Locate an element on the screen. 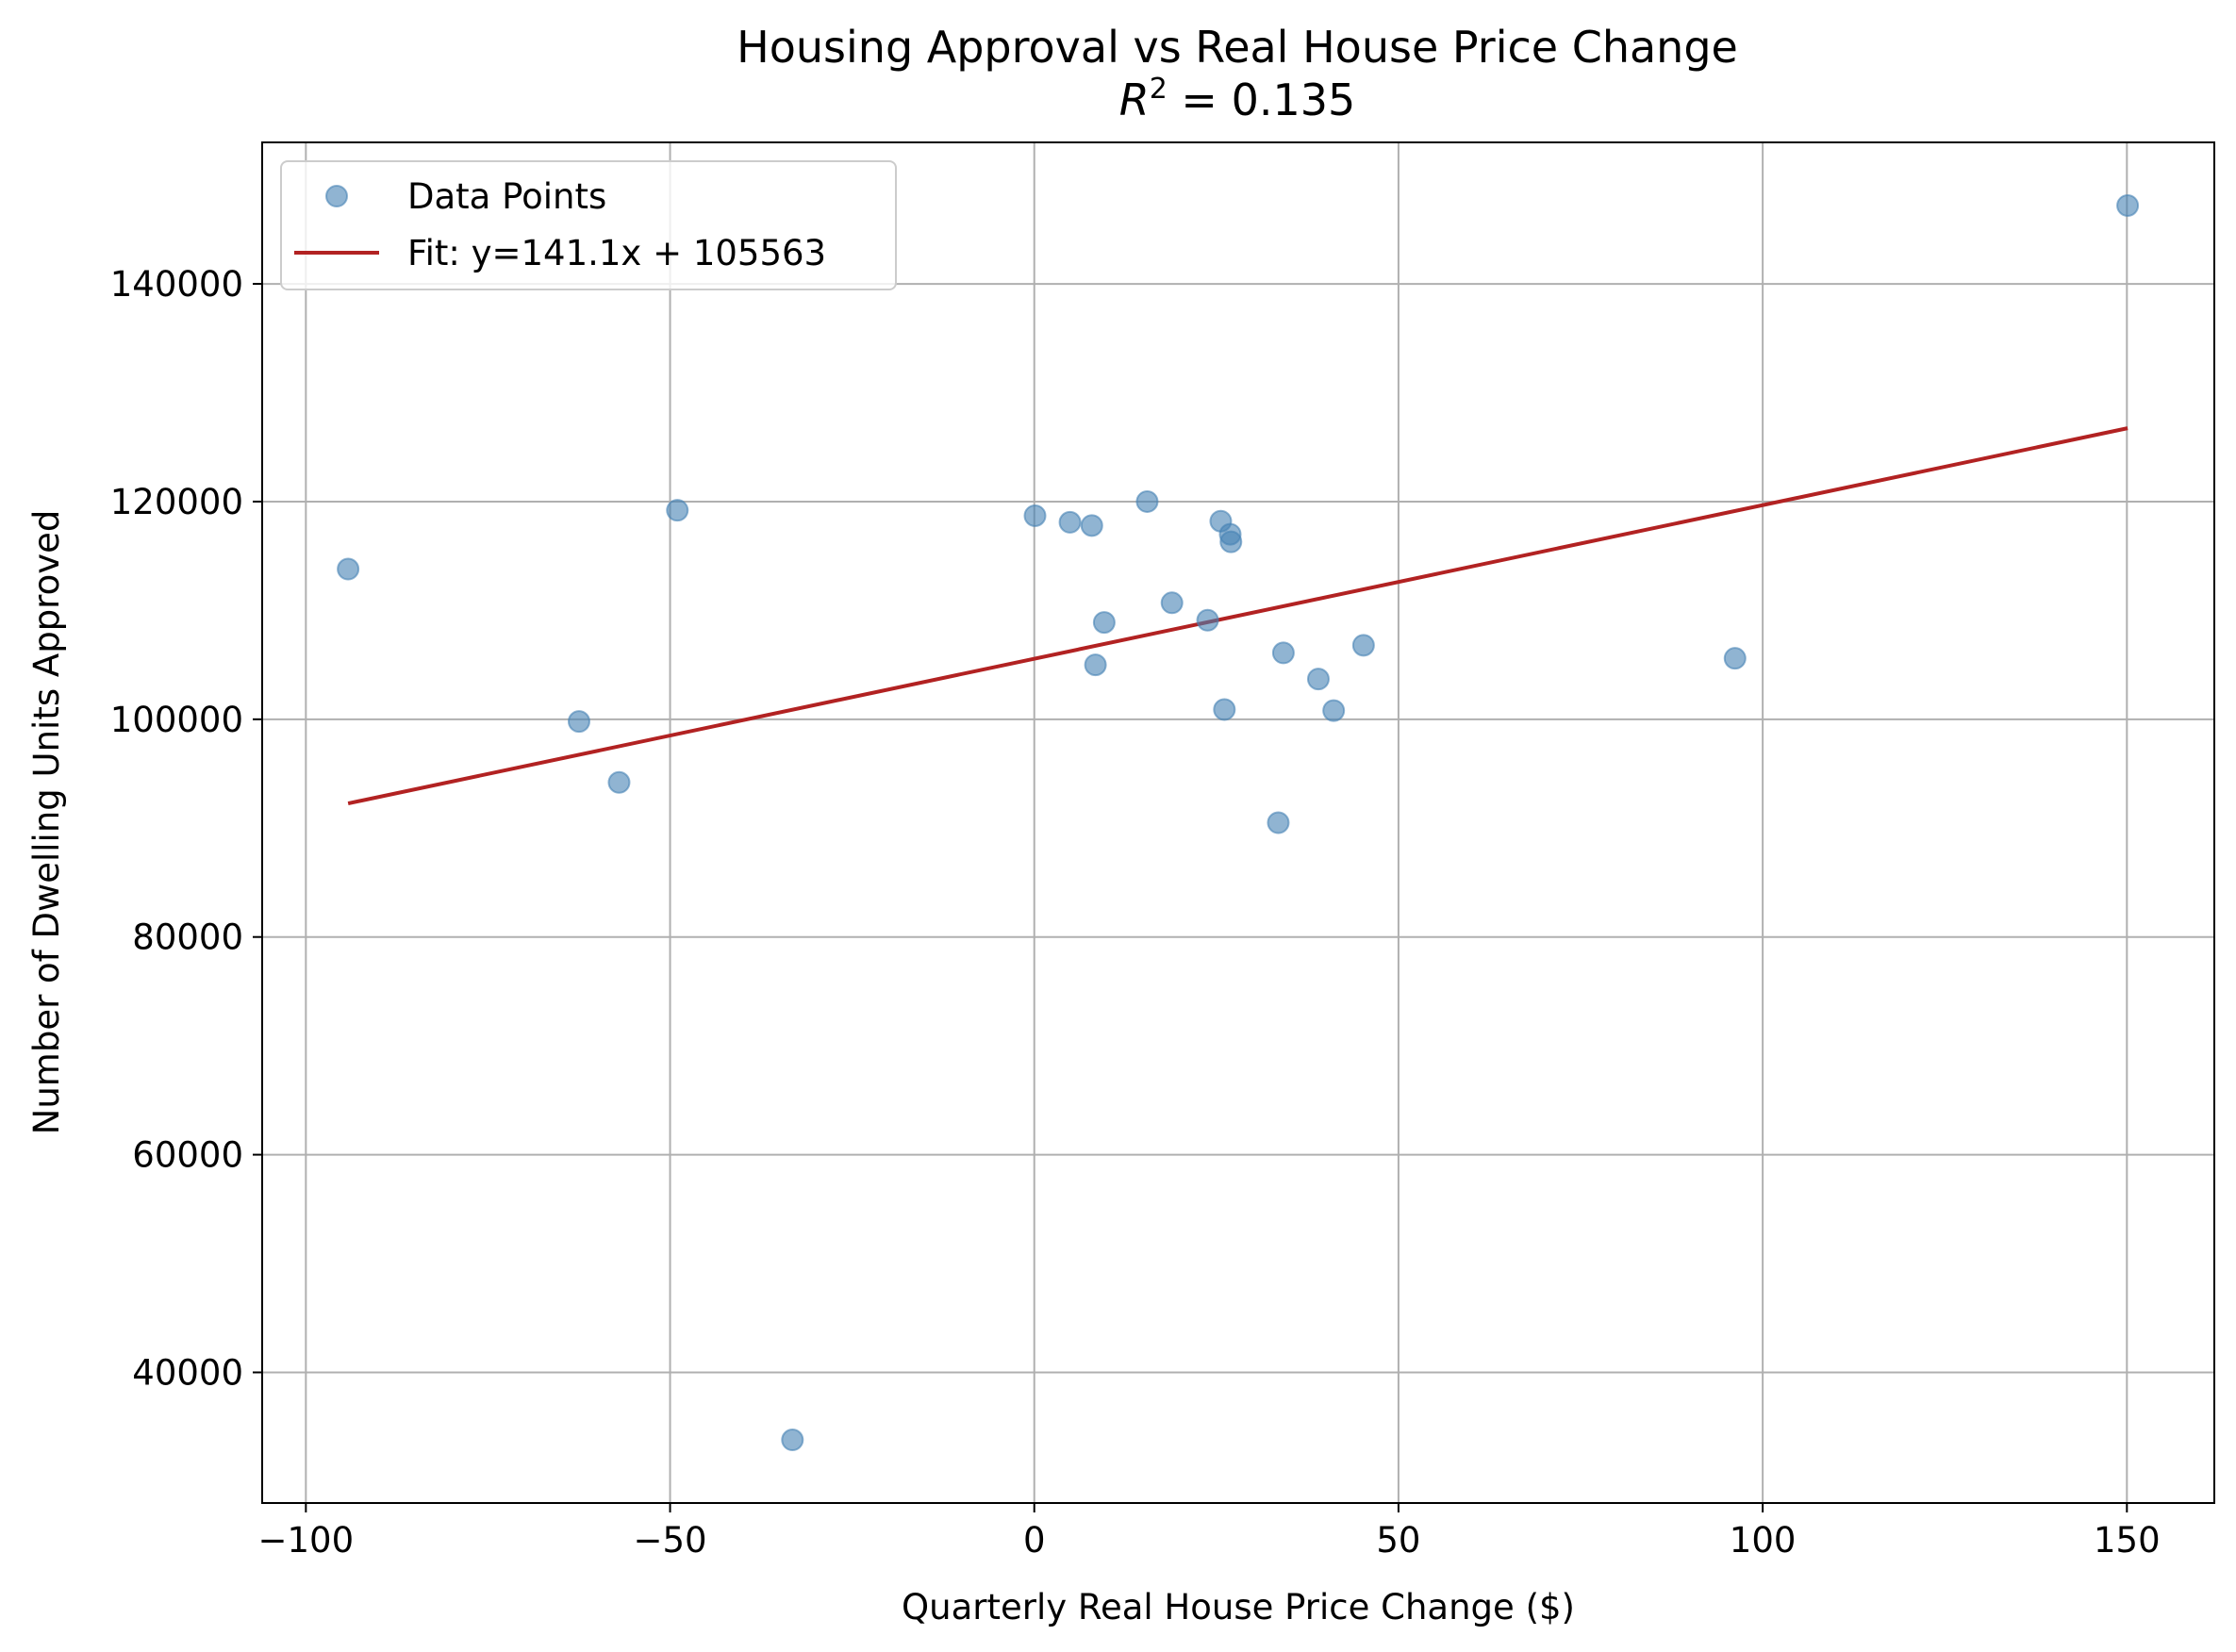 This screenshot has height=1652, width=2236. legend-marker-data-points is located at coordinates (337, 196).